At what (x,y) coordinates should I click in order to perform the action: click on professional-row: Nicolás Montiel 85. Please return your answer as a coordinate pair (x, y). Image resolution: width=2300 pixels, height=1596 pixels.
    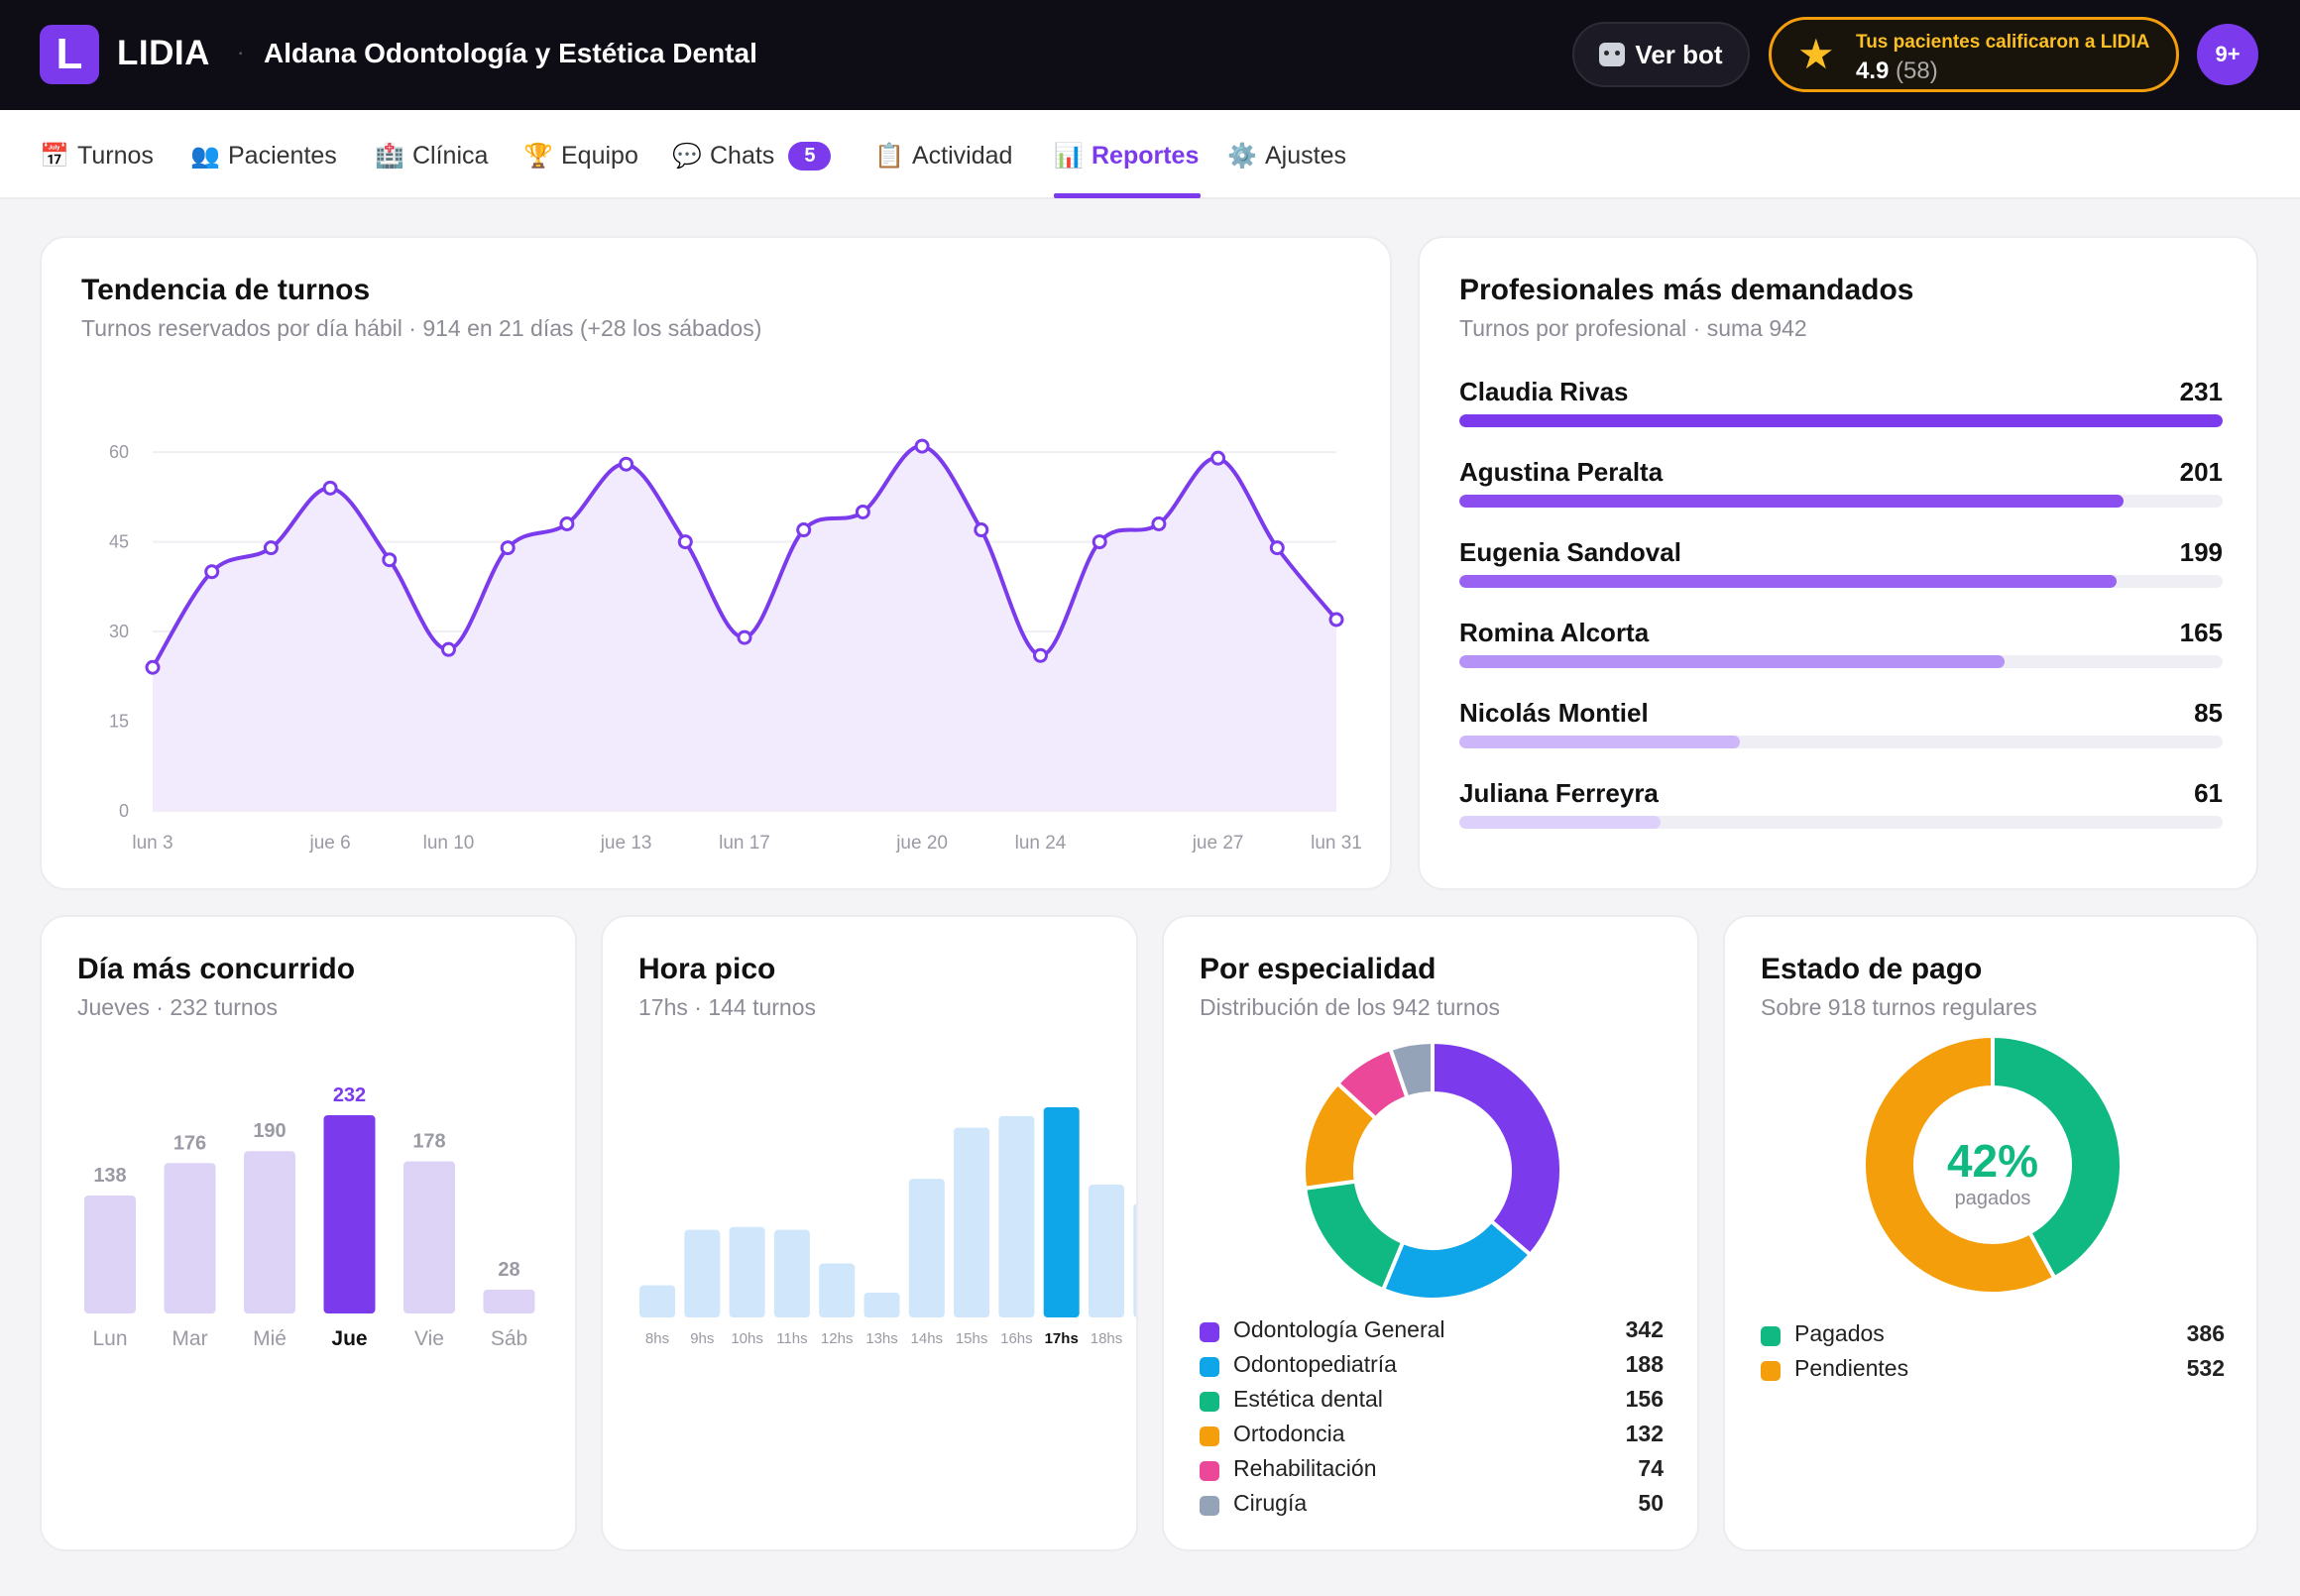
    Looking at the image, I should click on (1841, 724).